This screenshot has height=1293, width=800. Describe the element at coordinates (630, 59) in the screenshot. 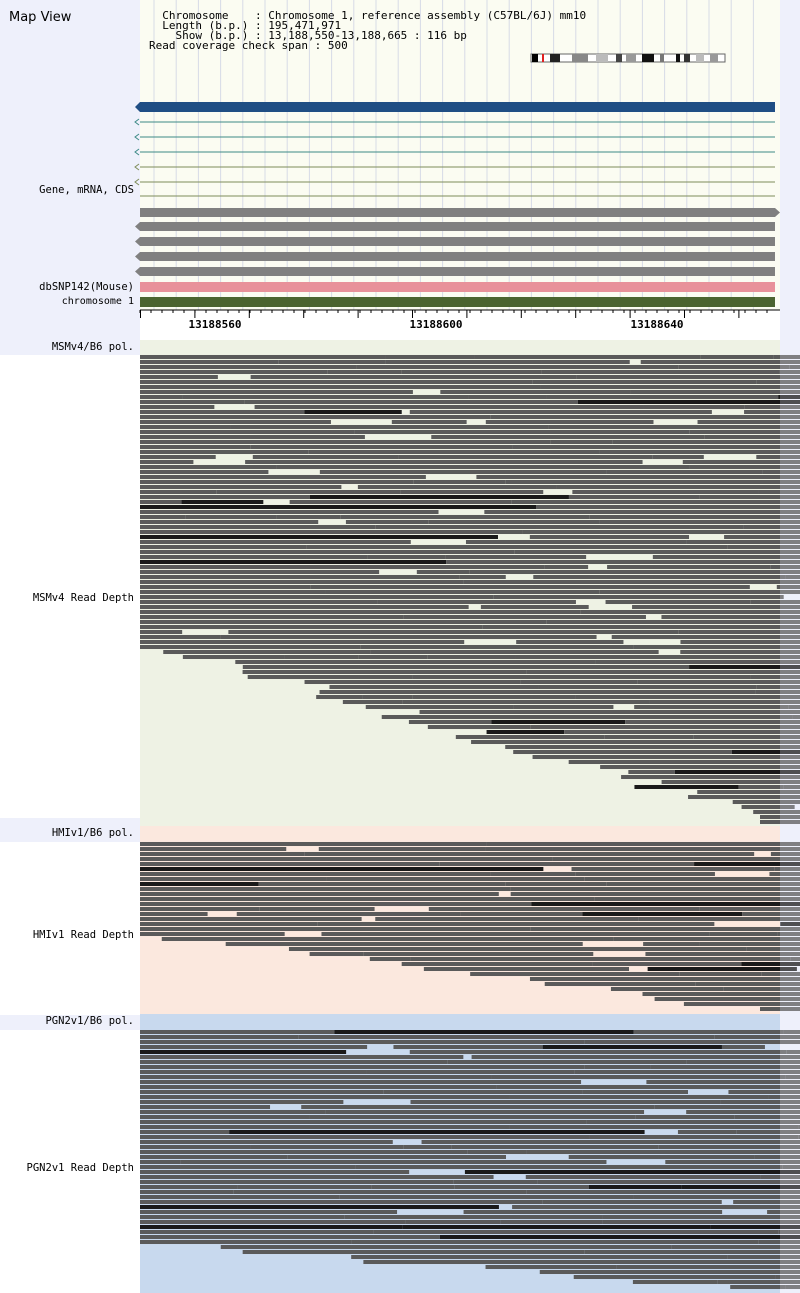

I see `chromosome-ideogram` at that location.